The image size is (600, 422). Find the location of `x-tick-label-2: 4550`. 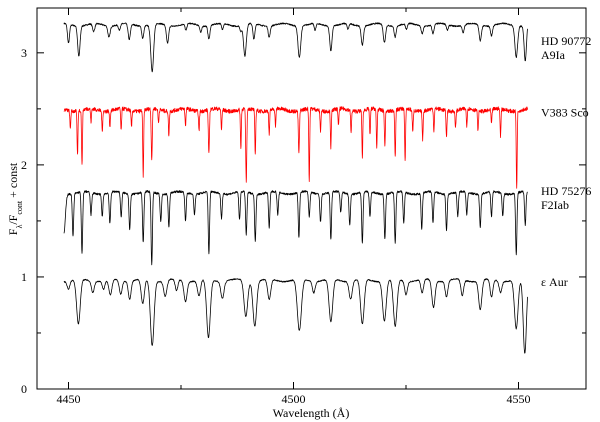

x-tick-label-2: 4550 is located at coordinates (519, 399).